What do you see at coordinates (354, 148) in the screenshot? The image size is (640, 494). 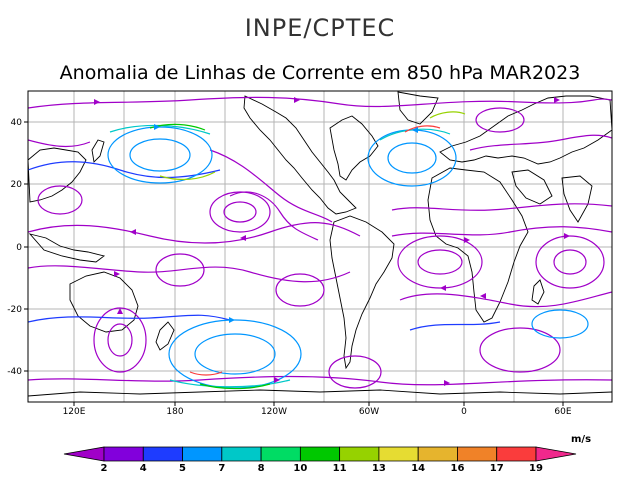 I see `coast-eastern-na` at bounding box center [354, 148].